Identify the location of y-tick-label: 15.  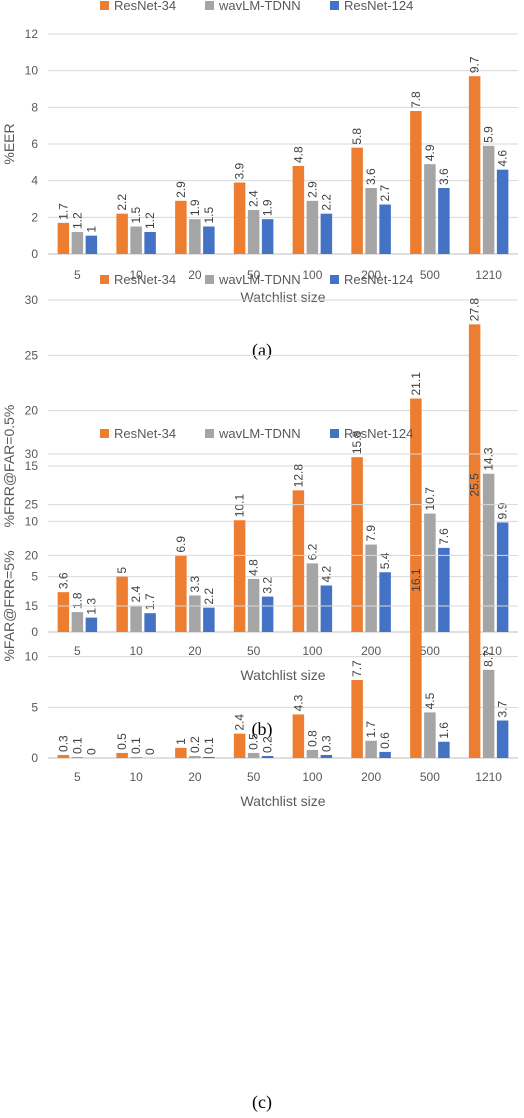
(32, 606).